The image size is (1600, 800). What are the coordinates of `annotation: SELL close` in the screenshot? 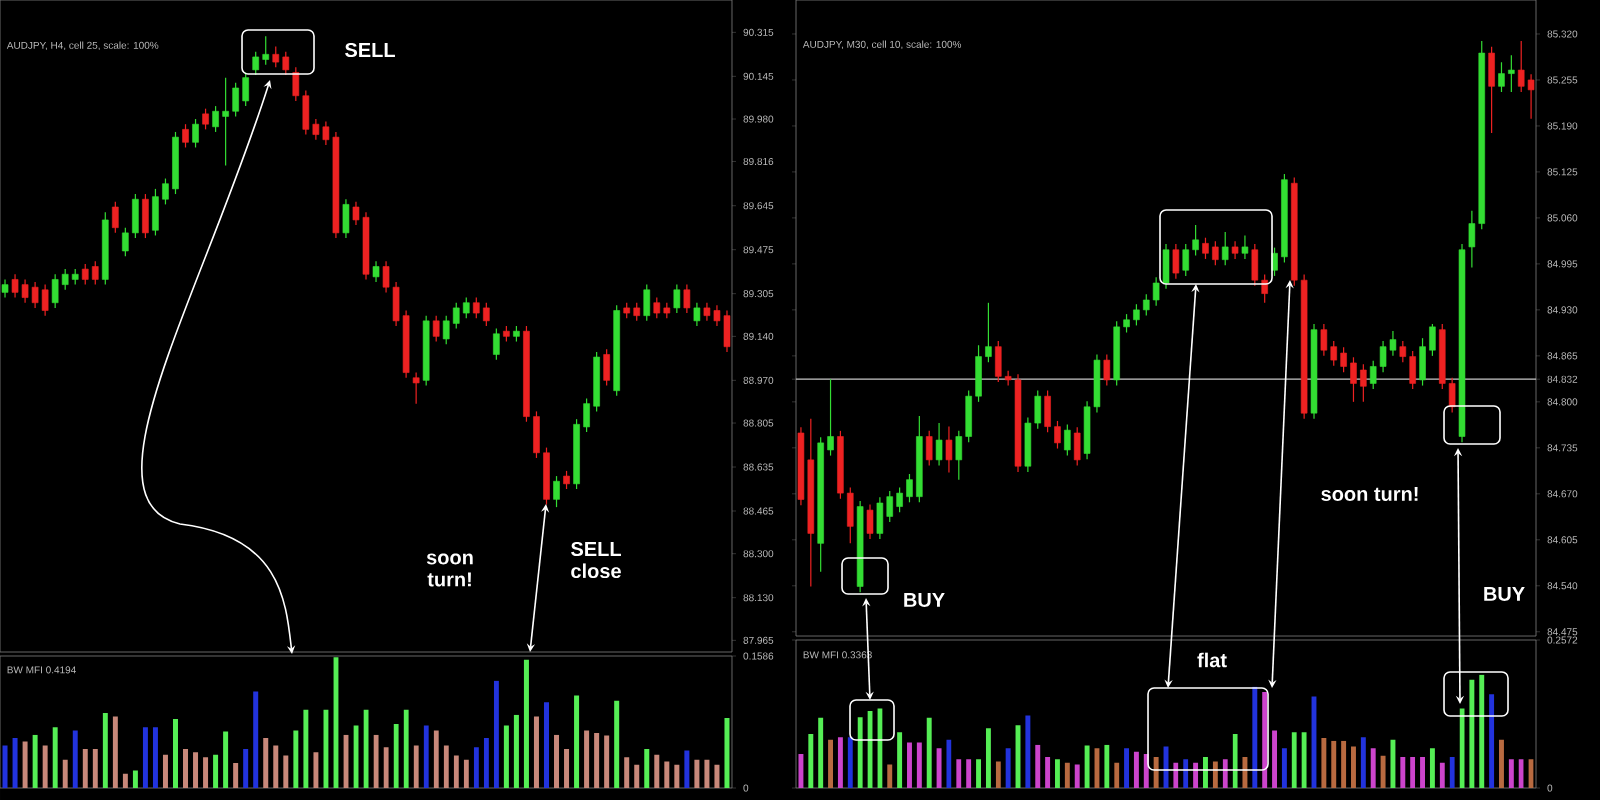 It's located at (596, 560).